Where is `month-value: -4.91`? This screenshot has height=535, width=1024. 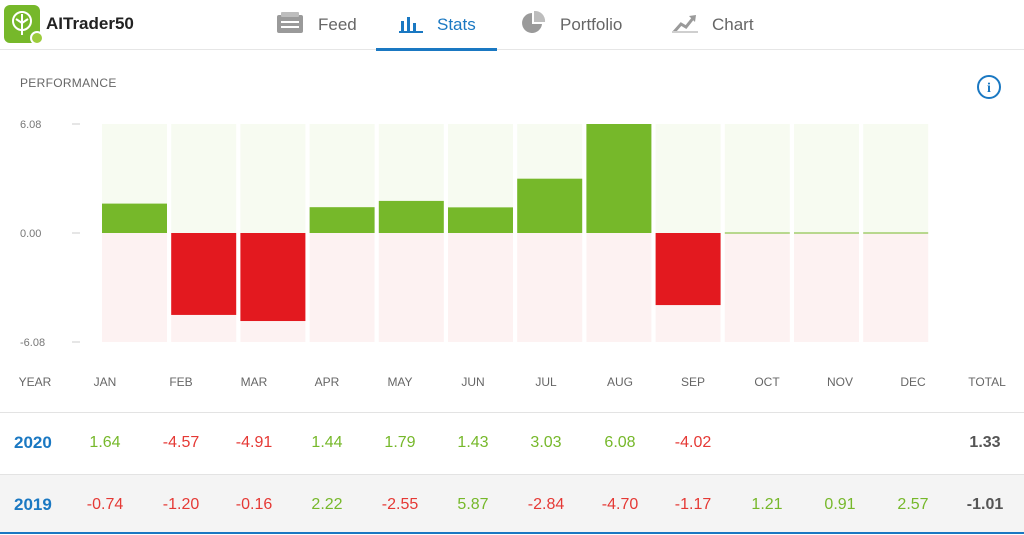 month-value: -4.91 is located at coordinates (254, 442).